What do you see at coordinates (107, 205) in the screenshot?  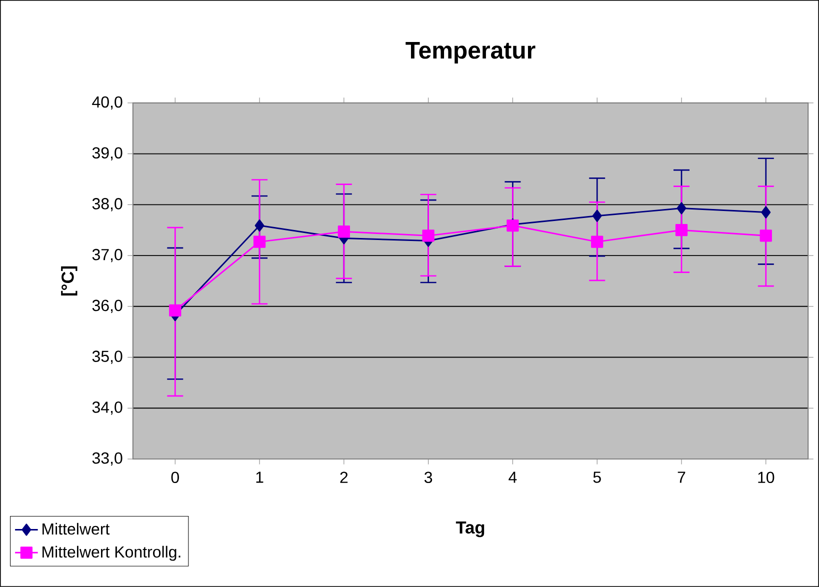 I see `y-tick-label: 38,0` at bounding box center [107, 205].